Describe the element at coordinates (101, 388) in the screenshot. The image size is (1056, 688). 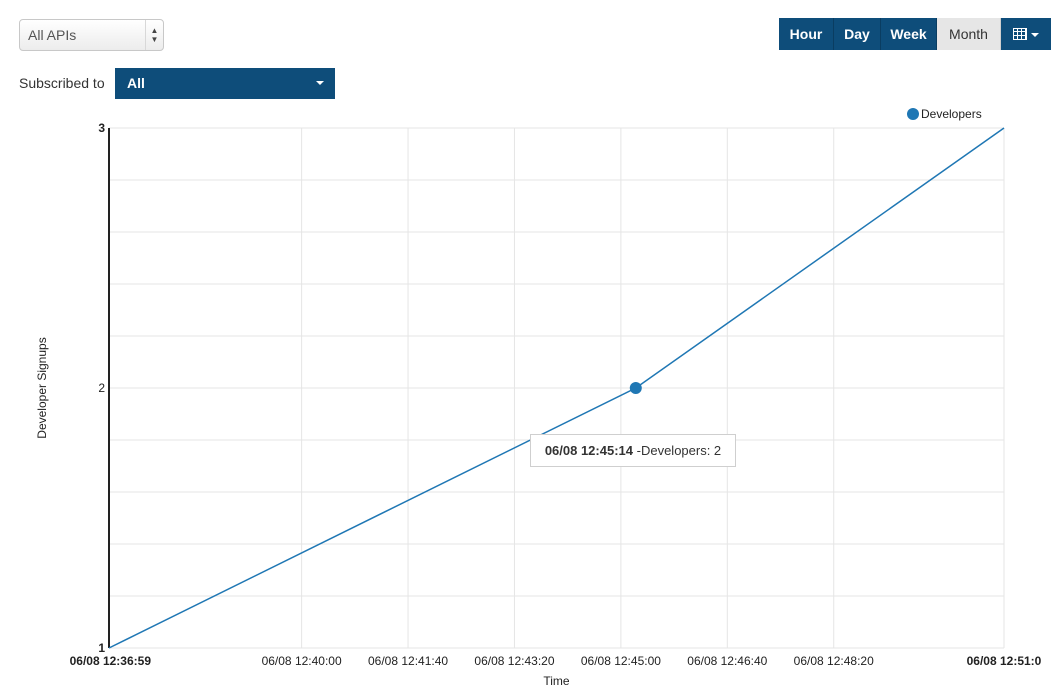
I see `y-tick-label: 2` at that location.